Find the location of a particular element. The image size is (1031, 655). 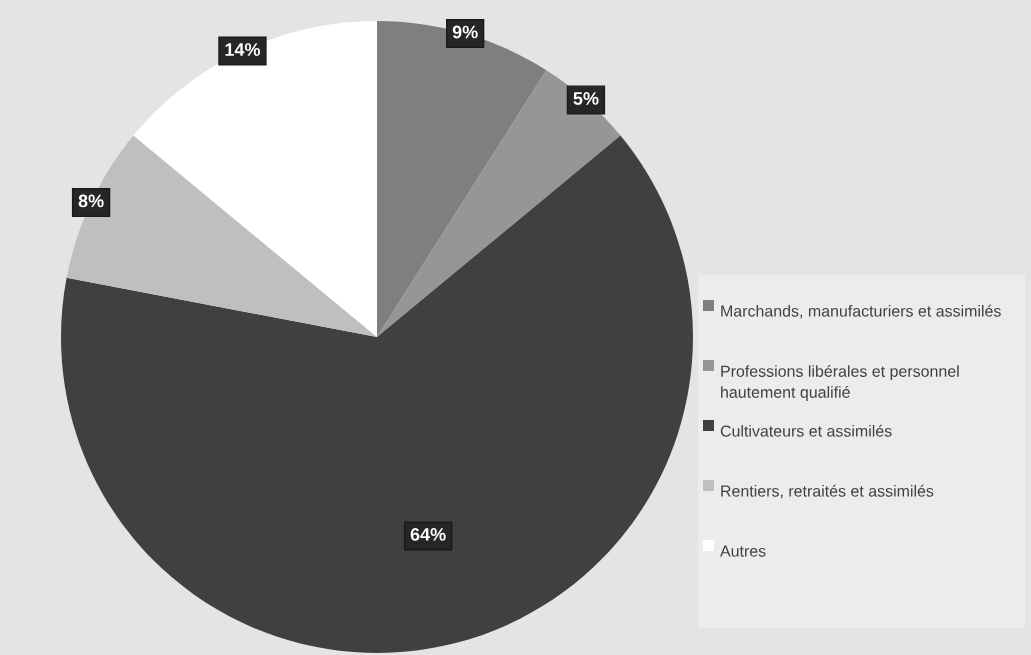

legend-label: Marchands, manufacturiers et assimilés is located at coordinates (861, 311).